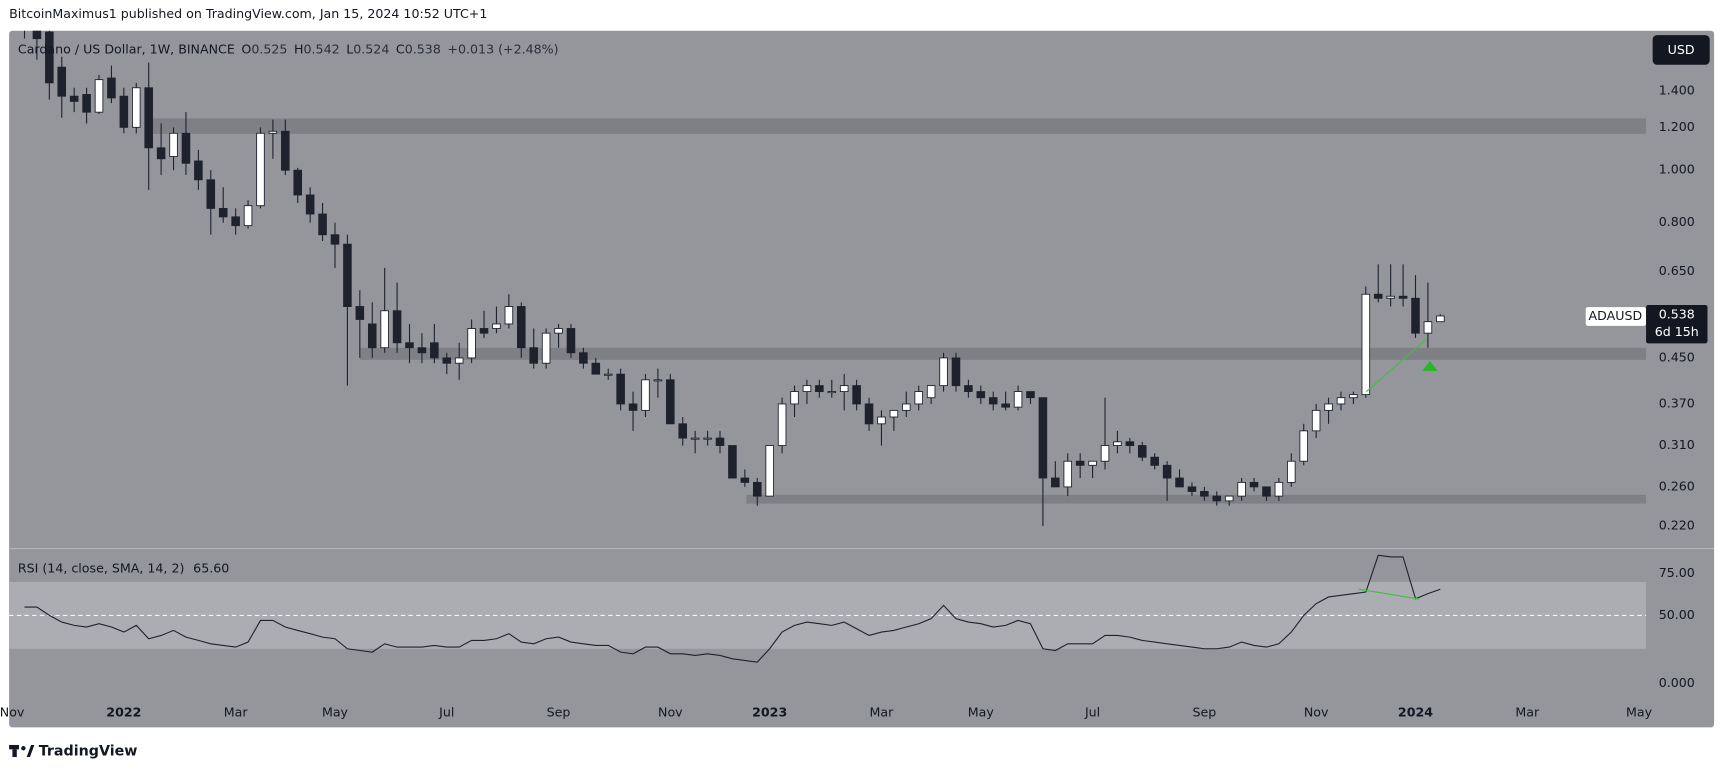  I want to click on rsi-line, so click(732, 608).